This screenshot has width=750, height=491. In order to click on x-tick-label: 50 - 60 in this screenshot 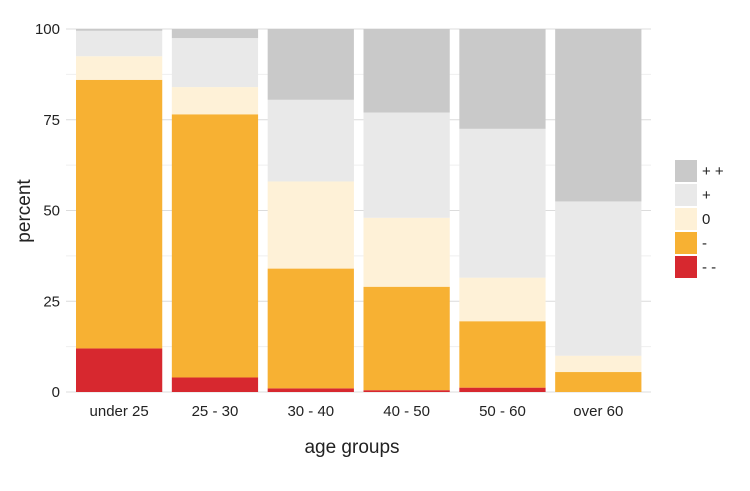, I will do `click(502, 411)`.